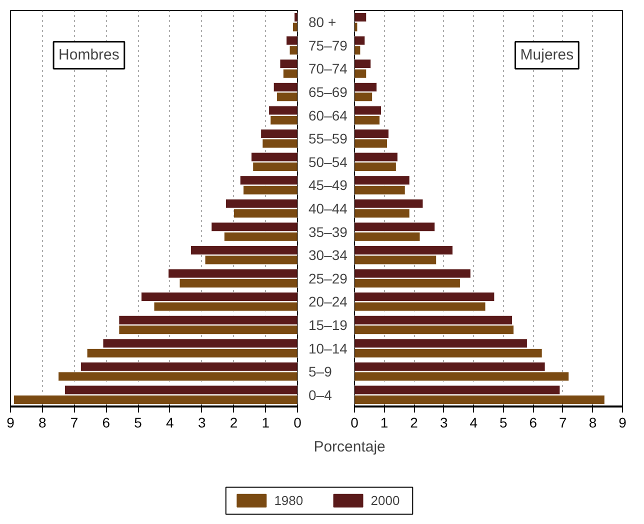 This screenshot has width=644, height=524. I want to click on y-tick-label: 5–9, so click(320, 372).